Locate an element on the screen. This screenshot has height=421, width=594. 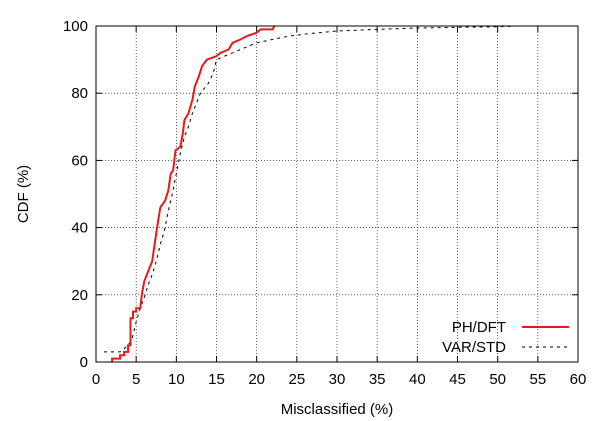
x-tick-label: 40 is located at coordinates (417, 379).